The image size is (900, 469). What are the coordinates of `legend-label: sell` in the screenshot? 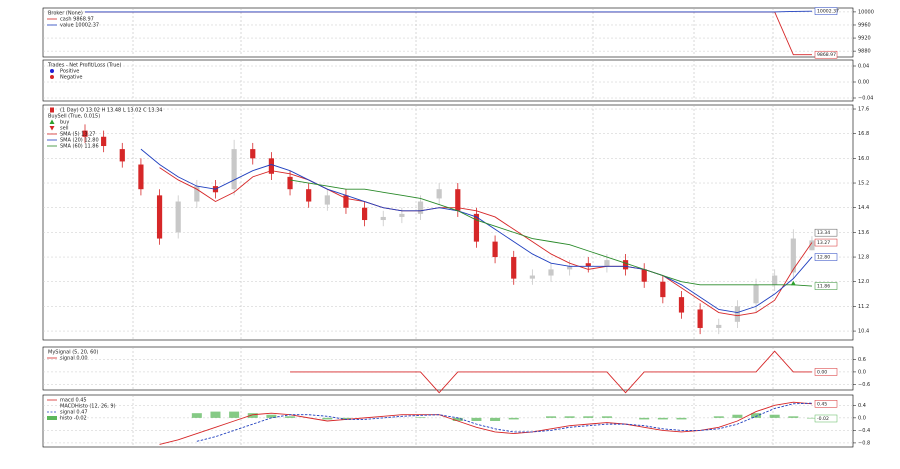 It's located at (64, 129).